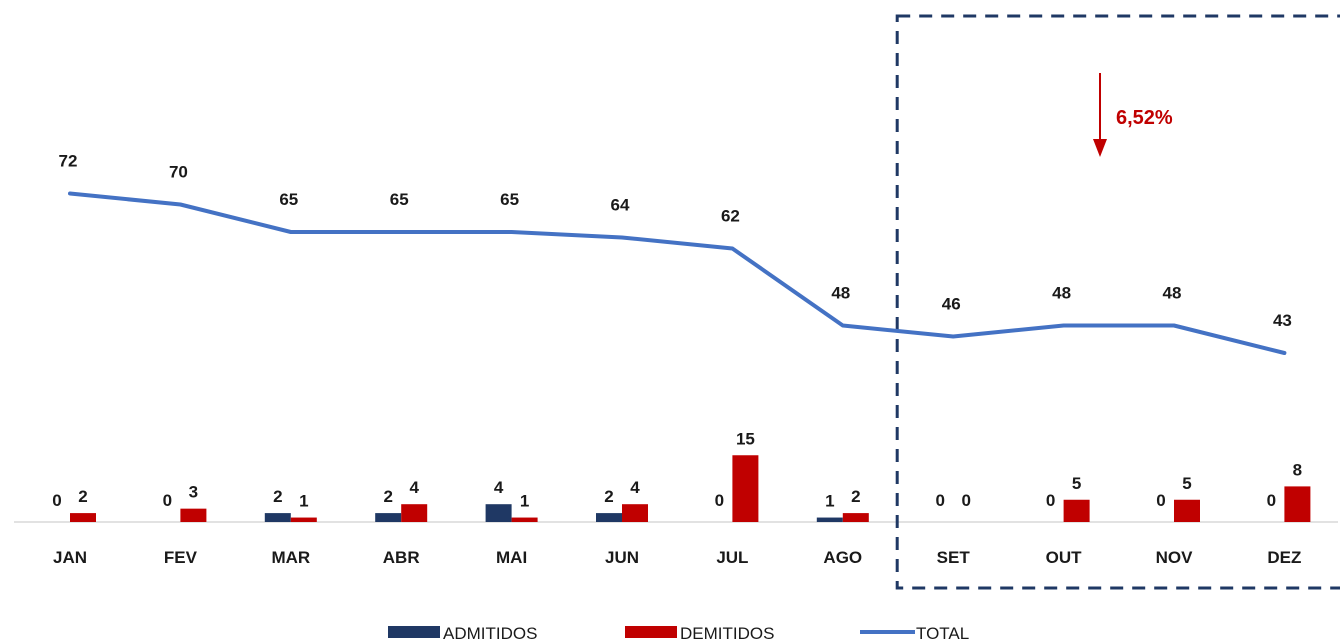  I want to click on x-tick-mai: MAI, so click(511, 557).